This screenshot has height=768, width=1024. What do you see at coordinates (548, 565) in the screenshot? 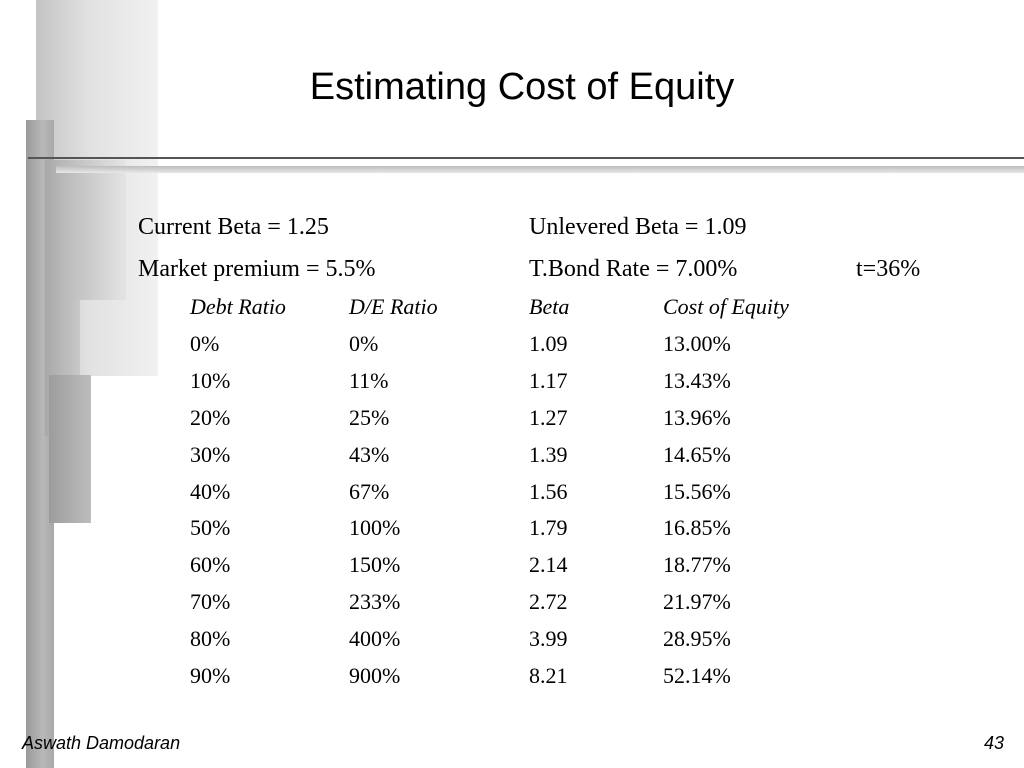
I see `cell-beta: 2.14` at bounding box center [548, 565].